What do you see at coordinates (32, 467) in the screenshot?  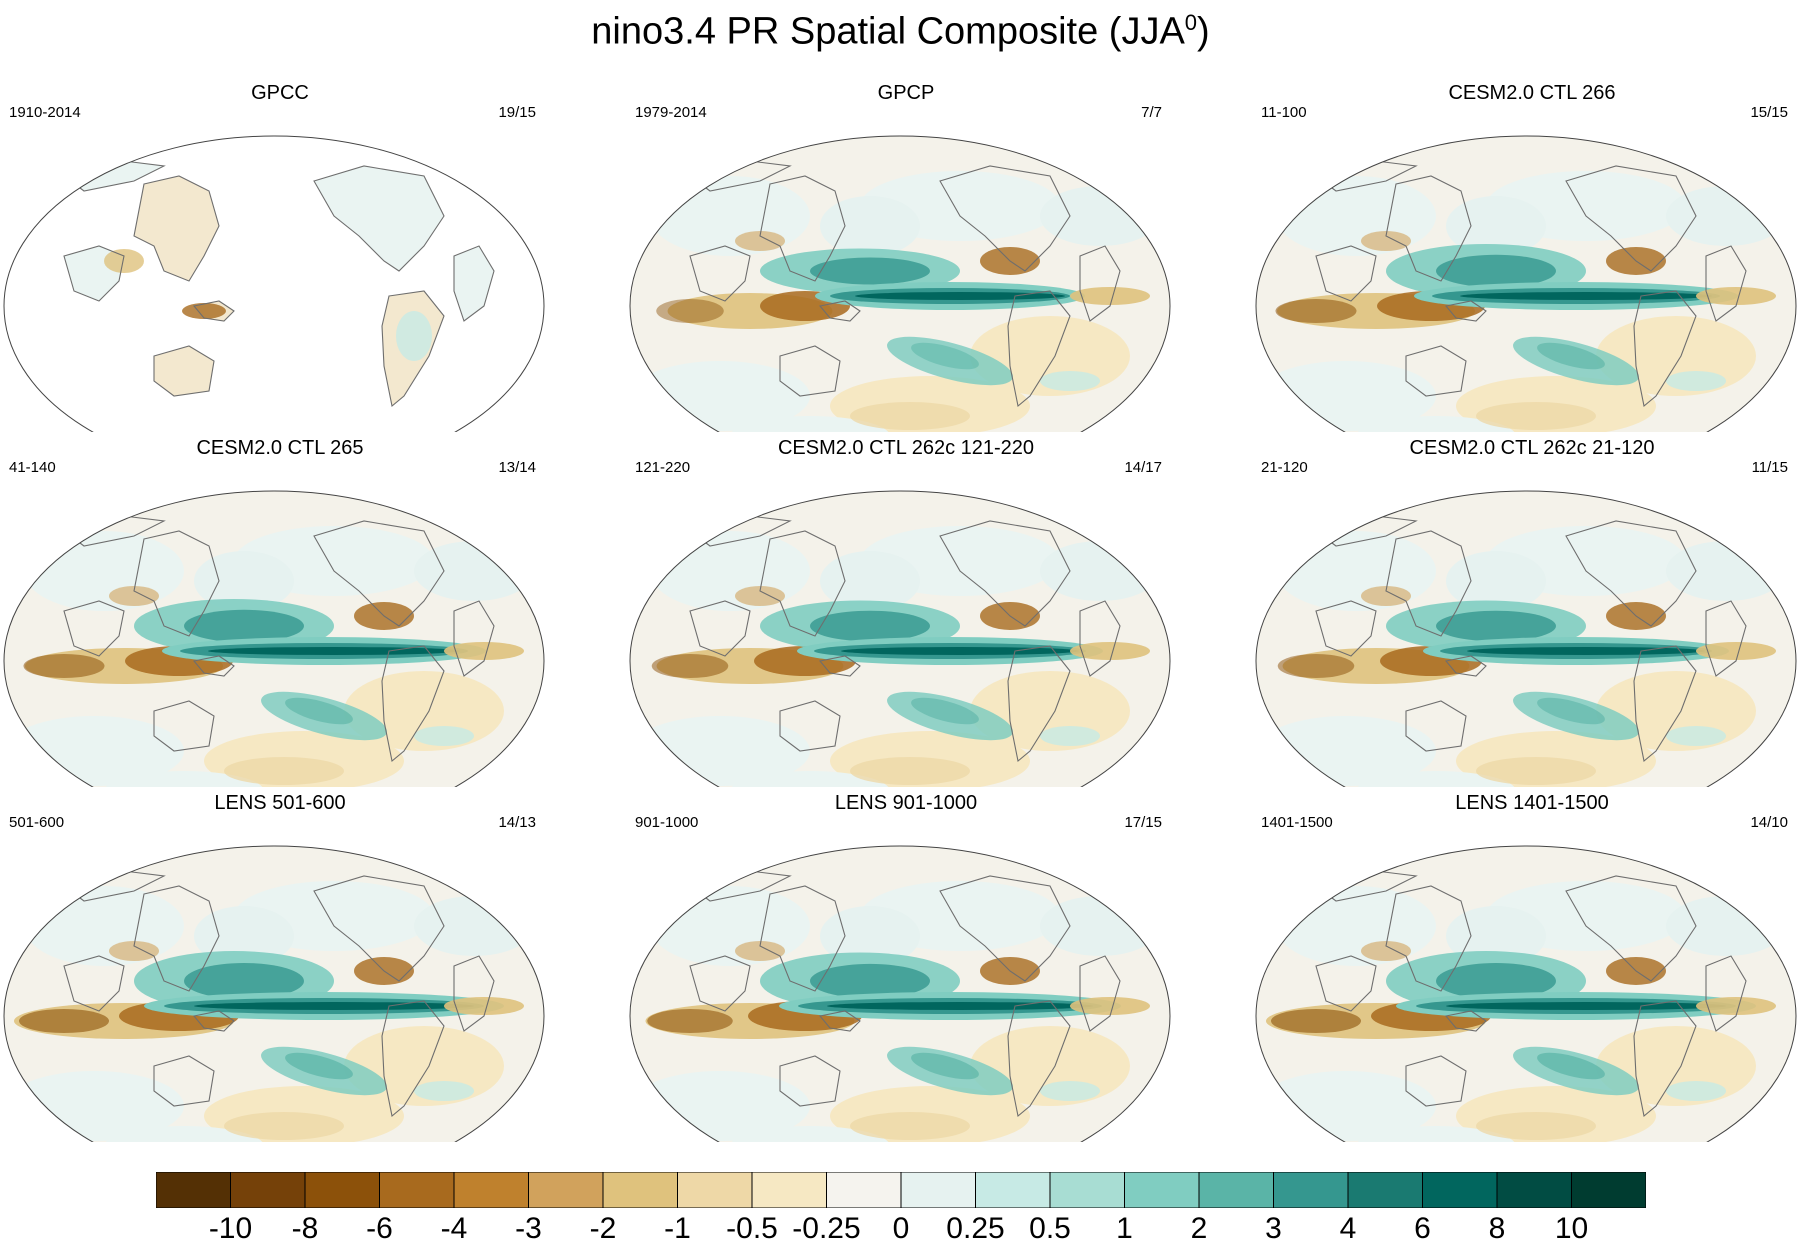 I see `panel-period-label: 41-140` at bounding box center [32, 467].